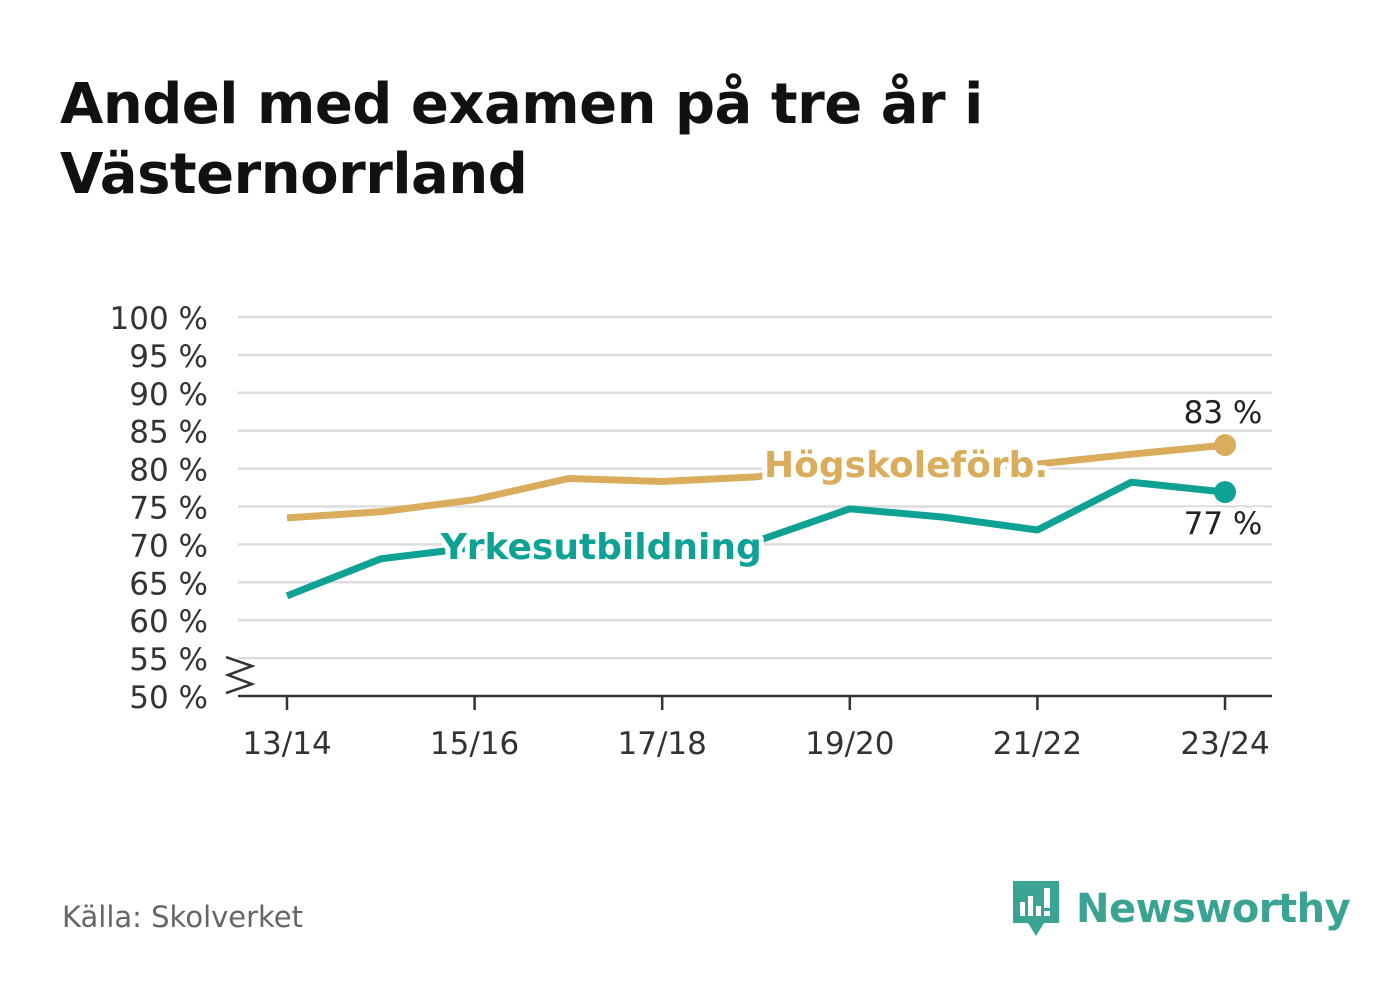 This screenshot has height=999, width=1382. Describe the element at coordinates (748, 708) in the screenshot. I see `x-axis: 13/14 15/16 17/18 19/20 21/22 23/24` at that location.